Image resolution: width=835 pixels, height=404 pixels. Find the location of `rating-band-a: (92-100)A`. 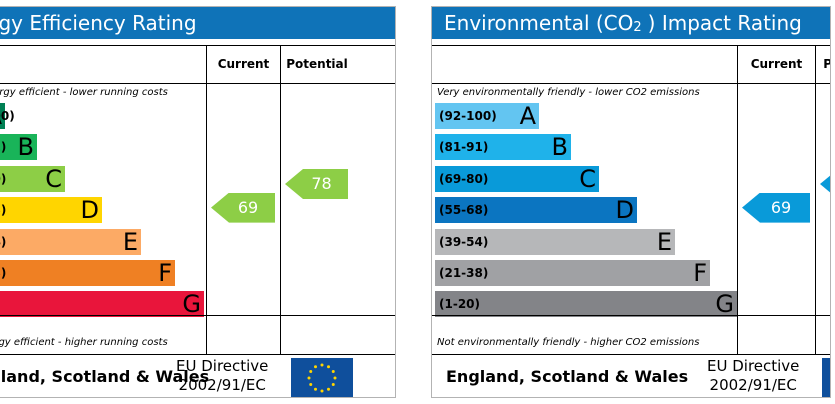

rating-band-a: (92-100)A is located at coordinates (7, 116).